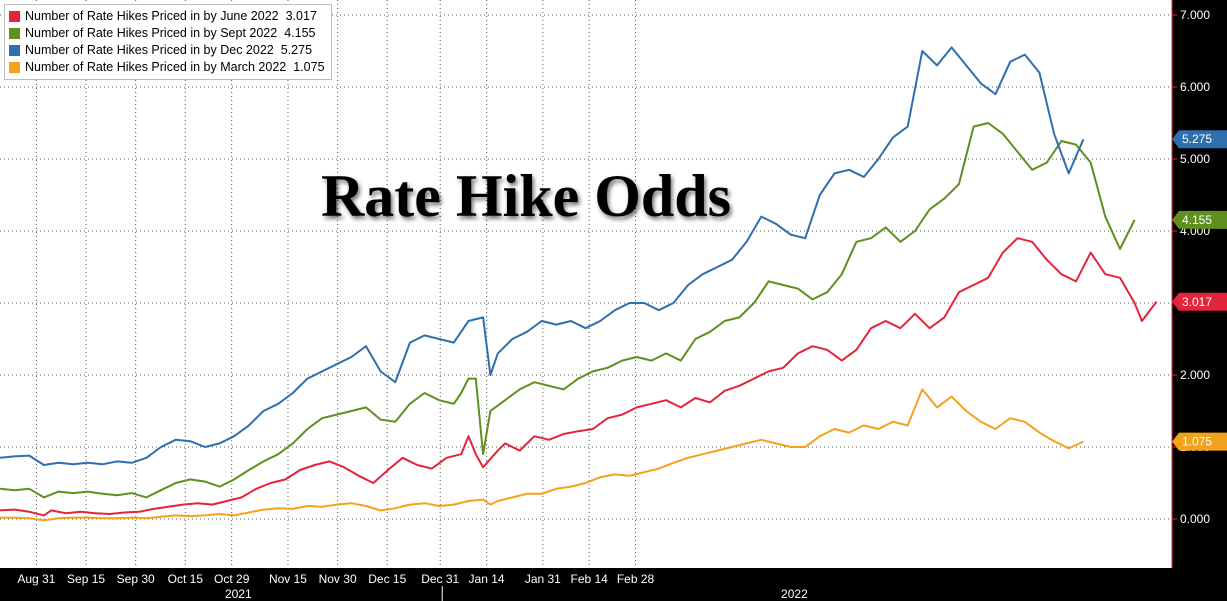 The height and width of the screenshot is (601, 1227). What do you see at coordinates (1197, 442) in the screenshot?
I see `last-value-label: 1.075` at bounding box center [1197, 442].